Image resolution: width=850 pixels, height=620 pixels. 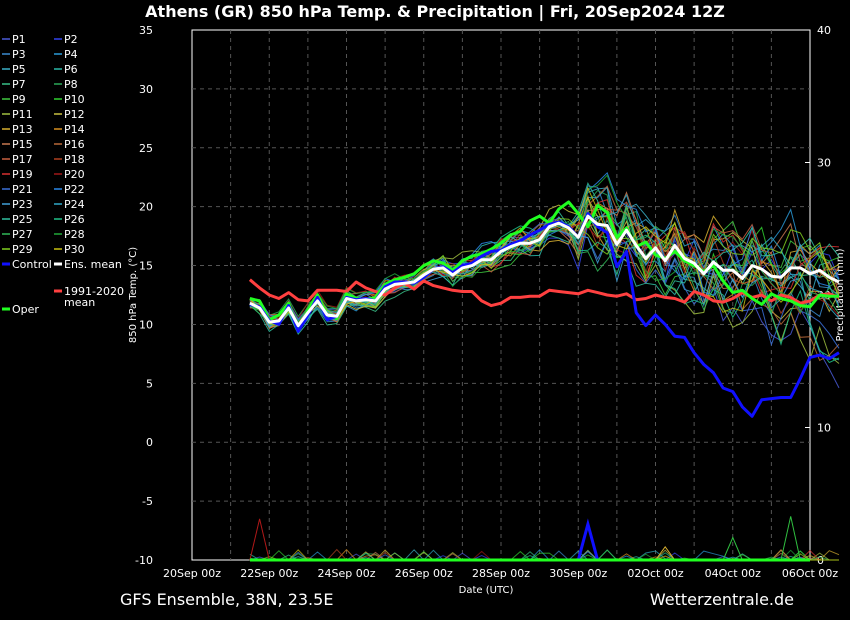 I want to click on legend-label: P9, so click(x=19, y=99).